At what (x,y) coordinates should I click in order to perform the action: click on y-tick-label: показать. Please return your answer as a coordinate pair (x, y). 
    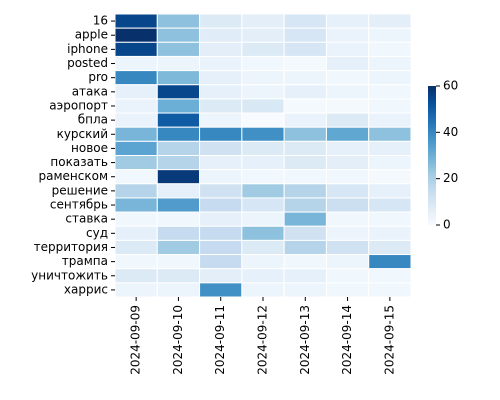
    Looking at the image, I should click on (79, 162).